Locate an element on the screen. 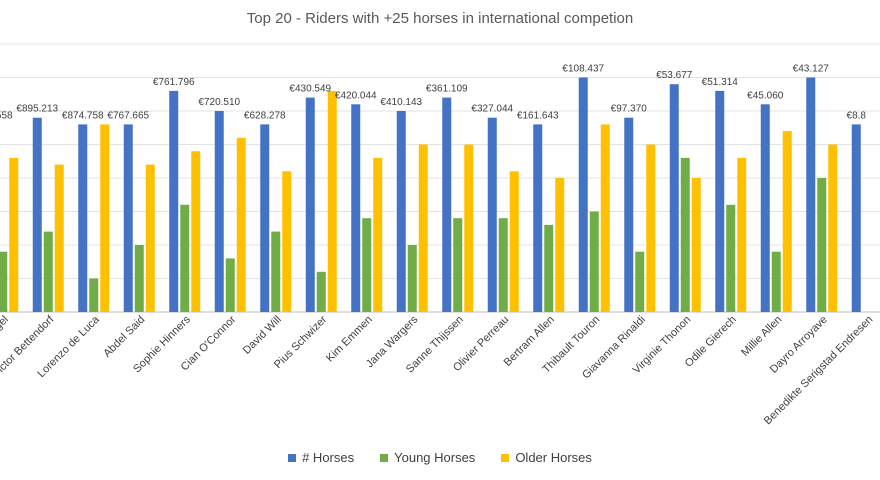 The image size is (880, 480). data-label: €410.143 is located at coordinates (401, 102).